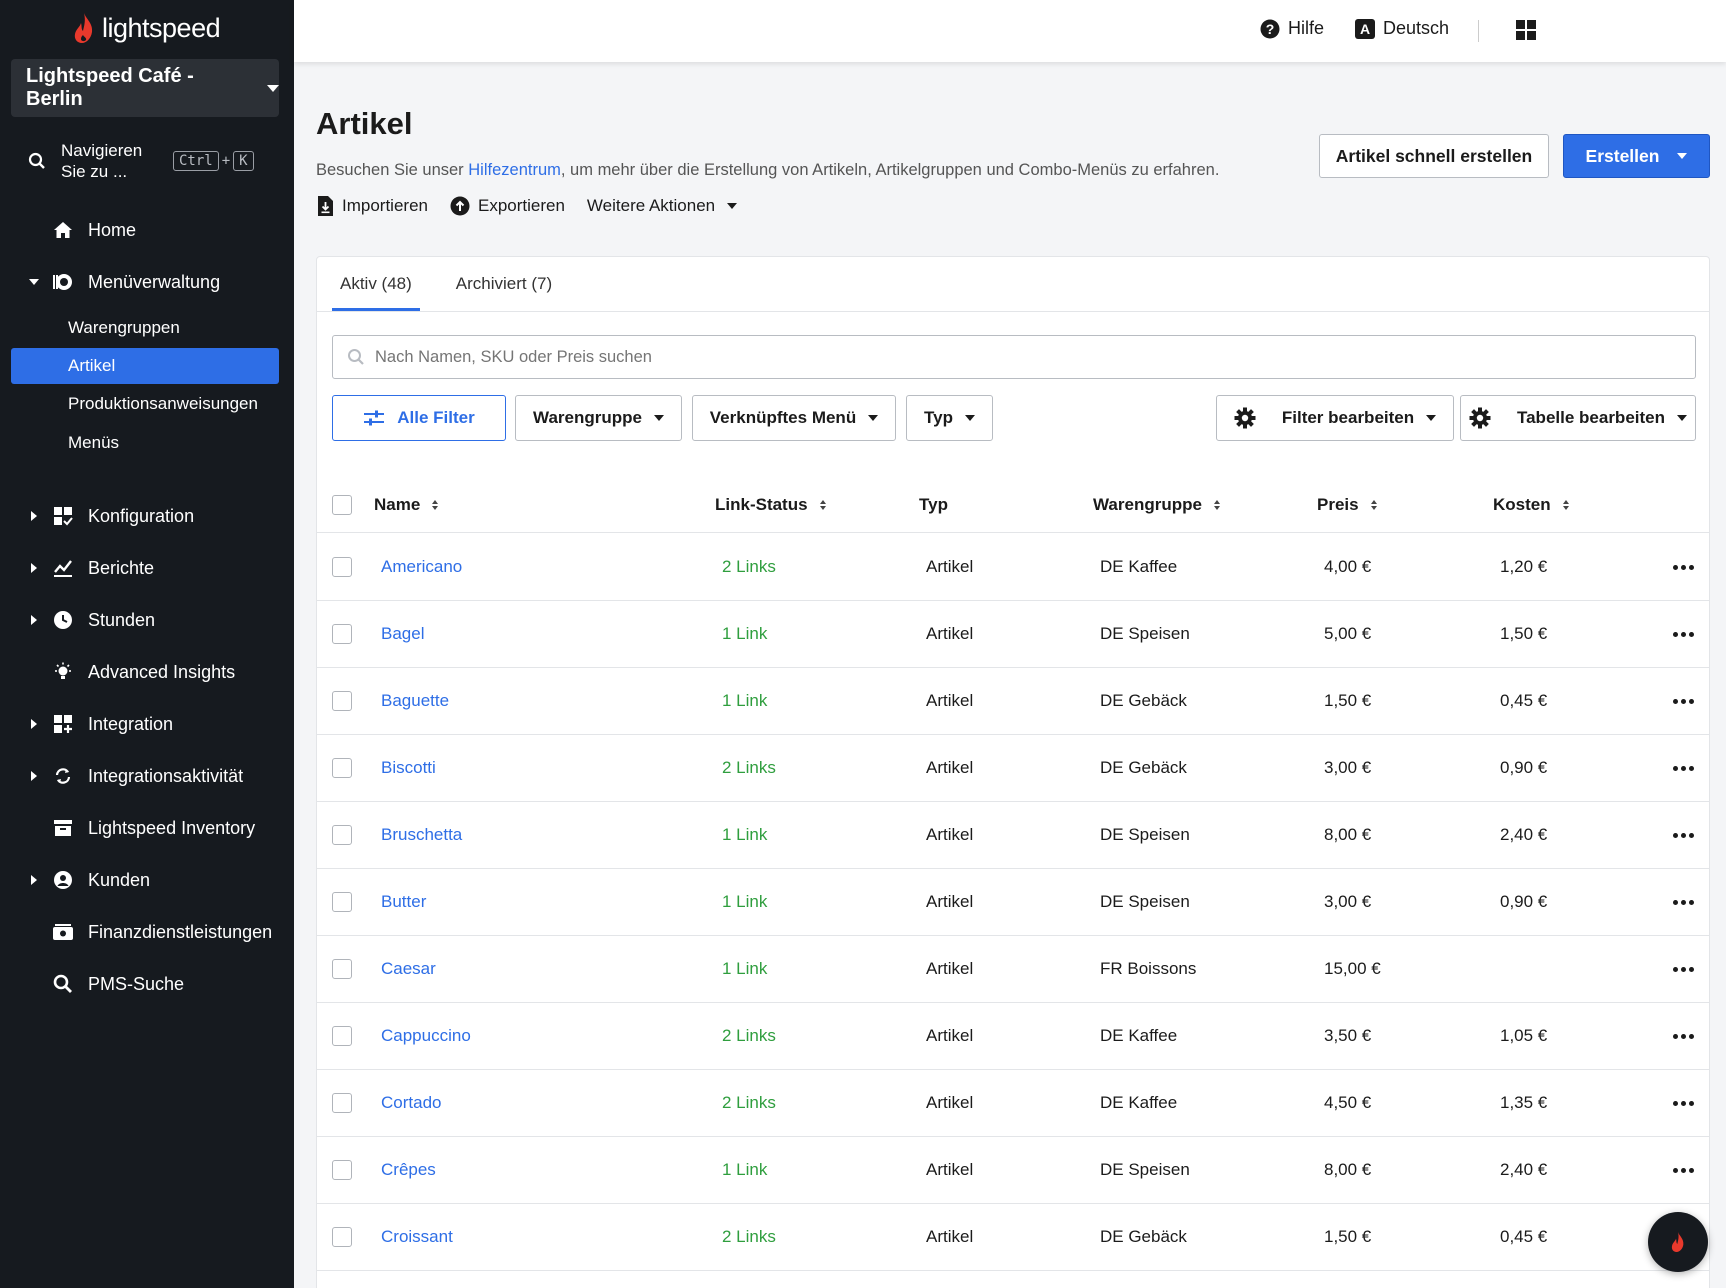  I want to click on linked-menu-filter-dropdown: Verknüpftes Menü, so click(794, 418).